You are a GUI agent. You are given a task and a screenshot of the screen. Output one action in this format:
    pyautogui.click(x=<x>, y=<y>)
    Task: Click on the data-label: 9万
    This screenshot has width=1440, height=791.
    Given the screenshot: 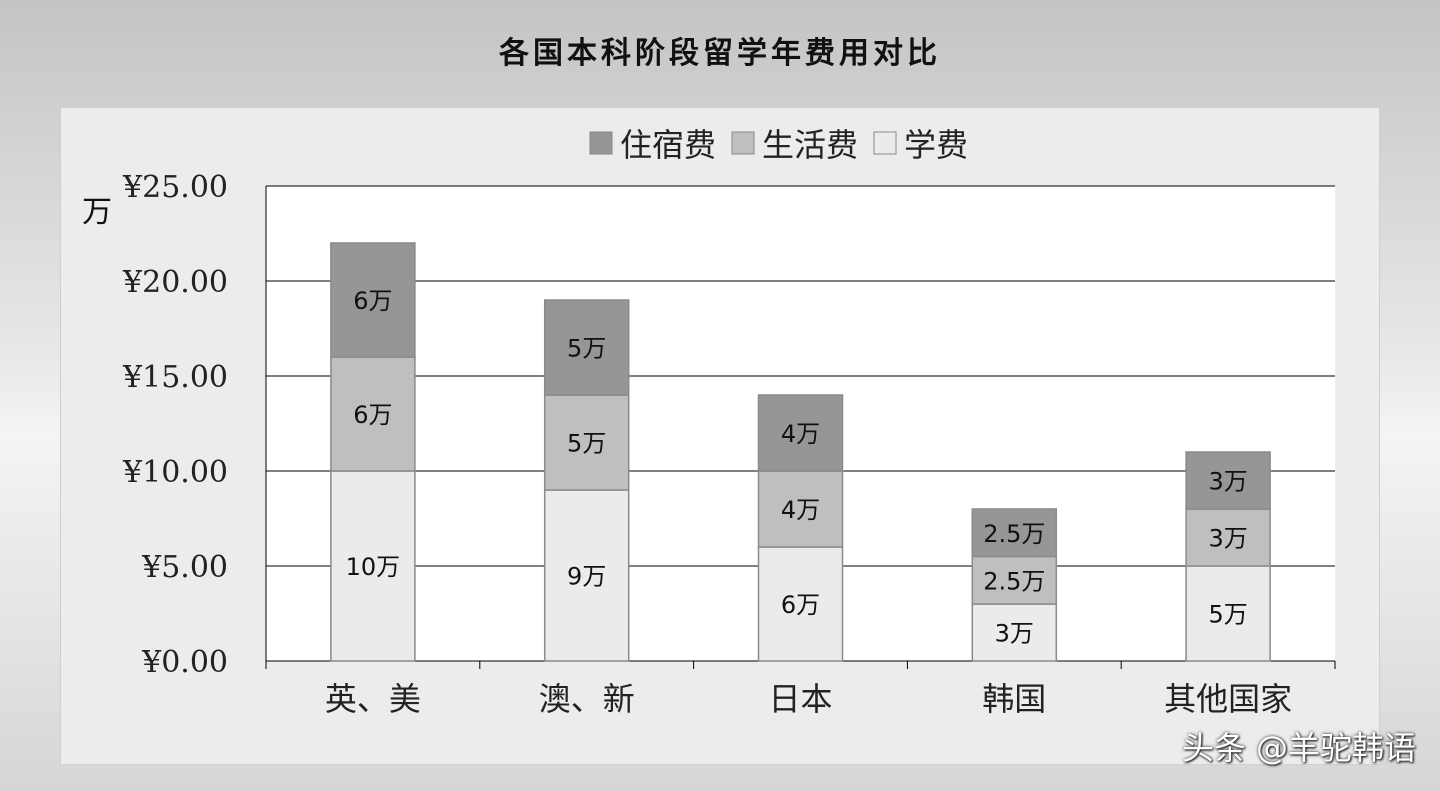 What is the action you would take?
    pyautogui.click(x=586, y=577)
    